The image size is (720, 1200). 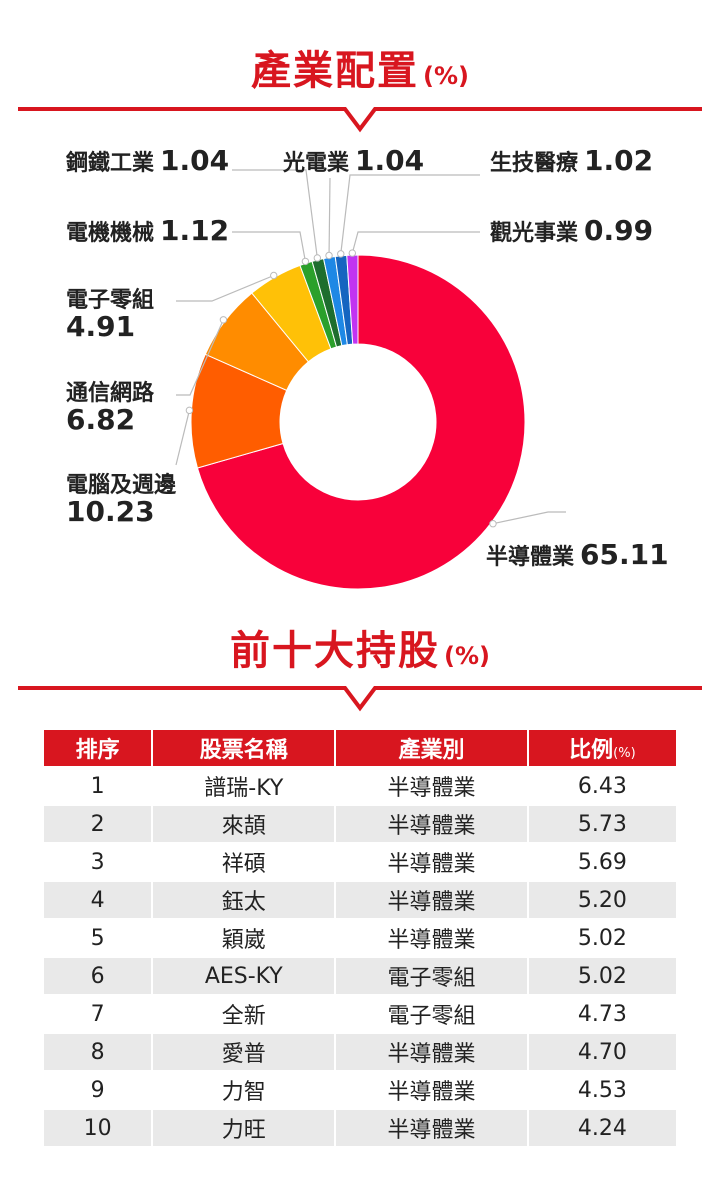 I want to click on slice-label-3: 通信網路 6.82, so click(x=110, y=408).